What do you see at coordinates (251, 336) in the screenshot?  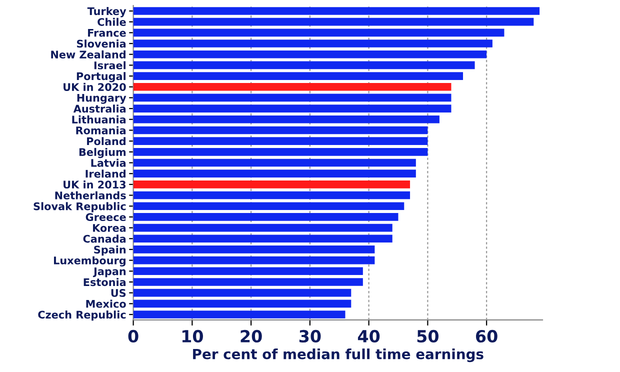 I see `x-tick-label: 20` at bounding box center [251, 336].